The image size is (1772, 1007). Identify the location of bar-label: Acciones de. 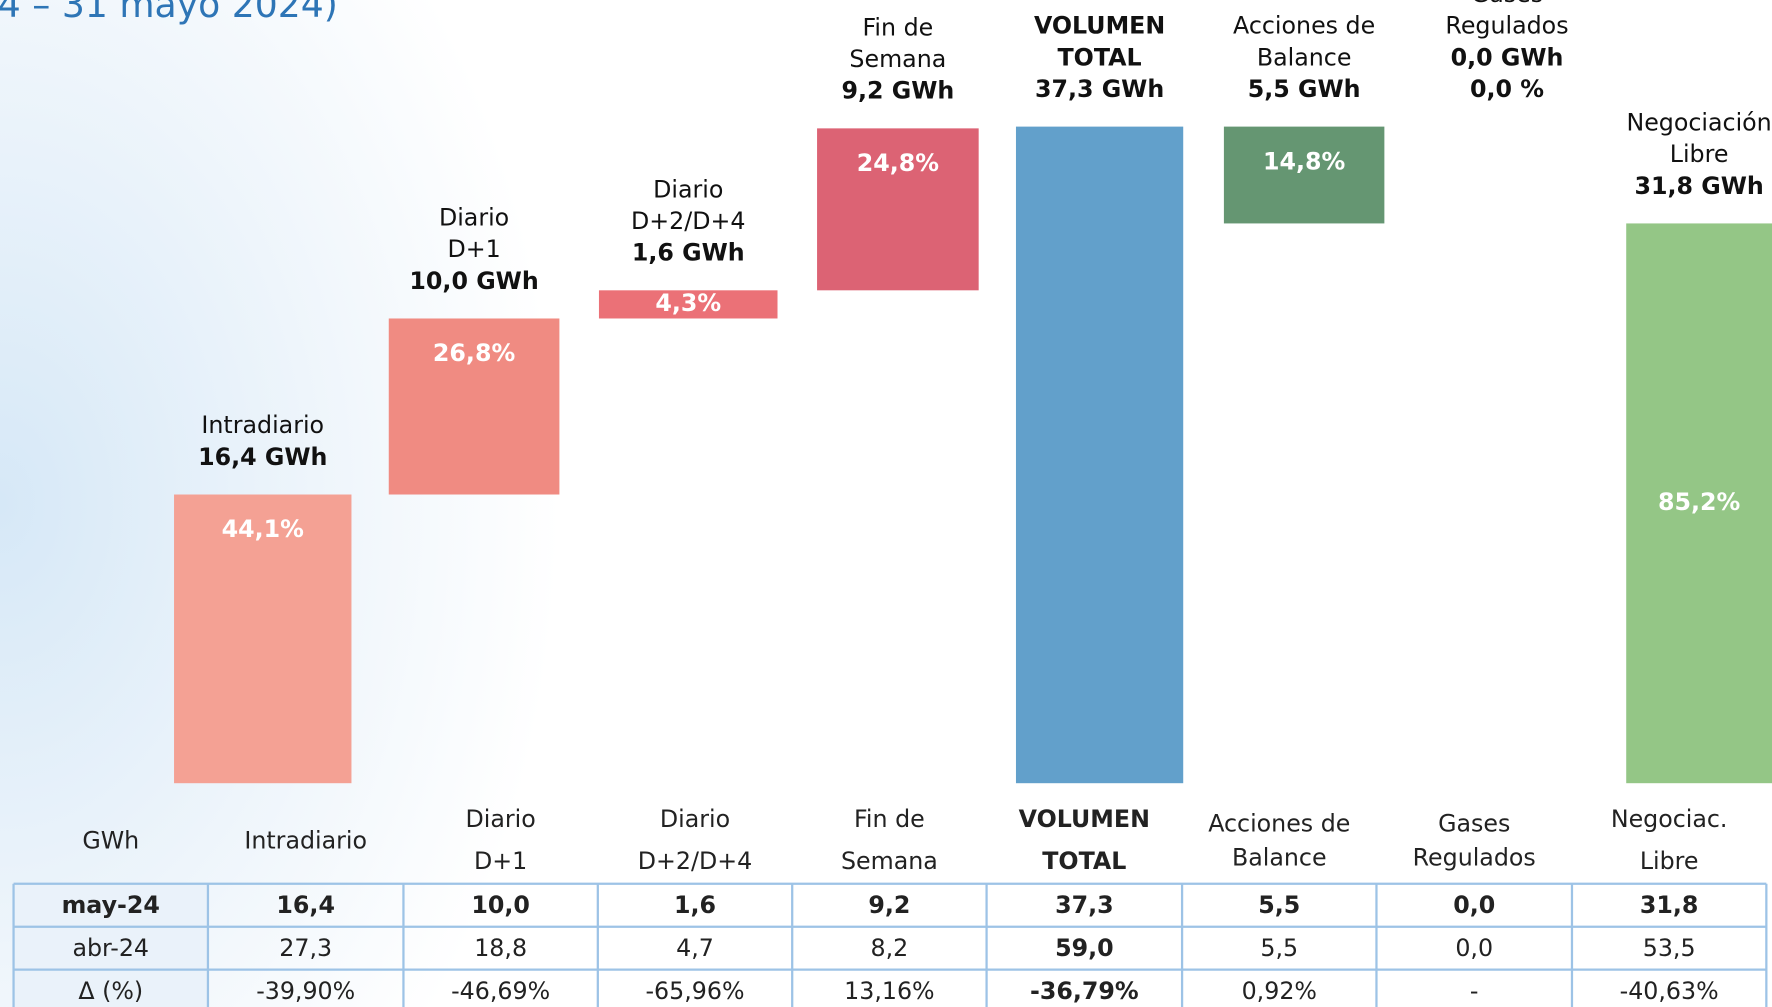
(1304, 26).